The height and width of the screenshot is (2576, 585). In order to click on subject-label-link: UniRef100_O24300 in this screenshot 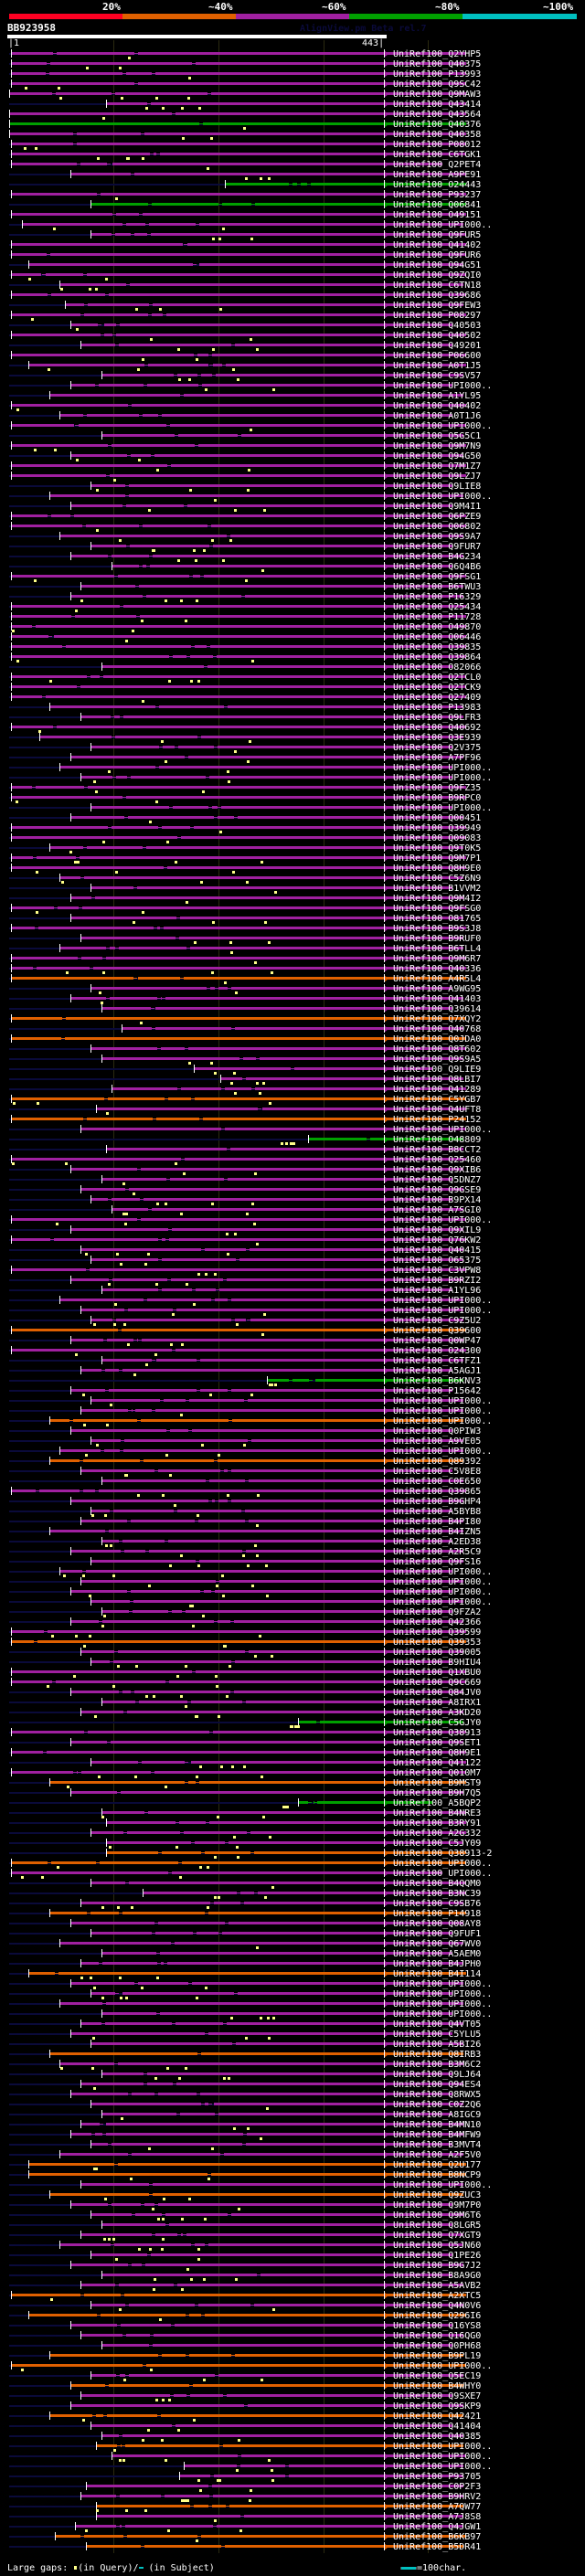, I will do `click(438, 1351)`.